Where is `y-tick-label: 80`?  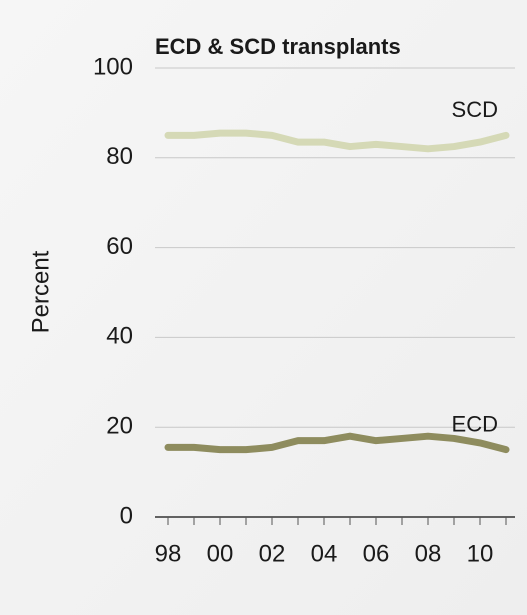 y-tick-label: 80 is located at coordinates (119, 156).